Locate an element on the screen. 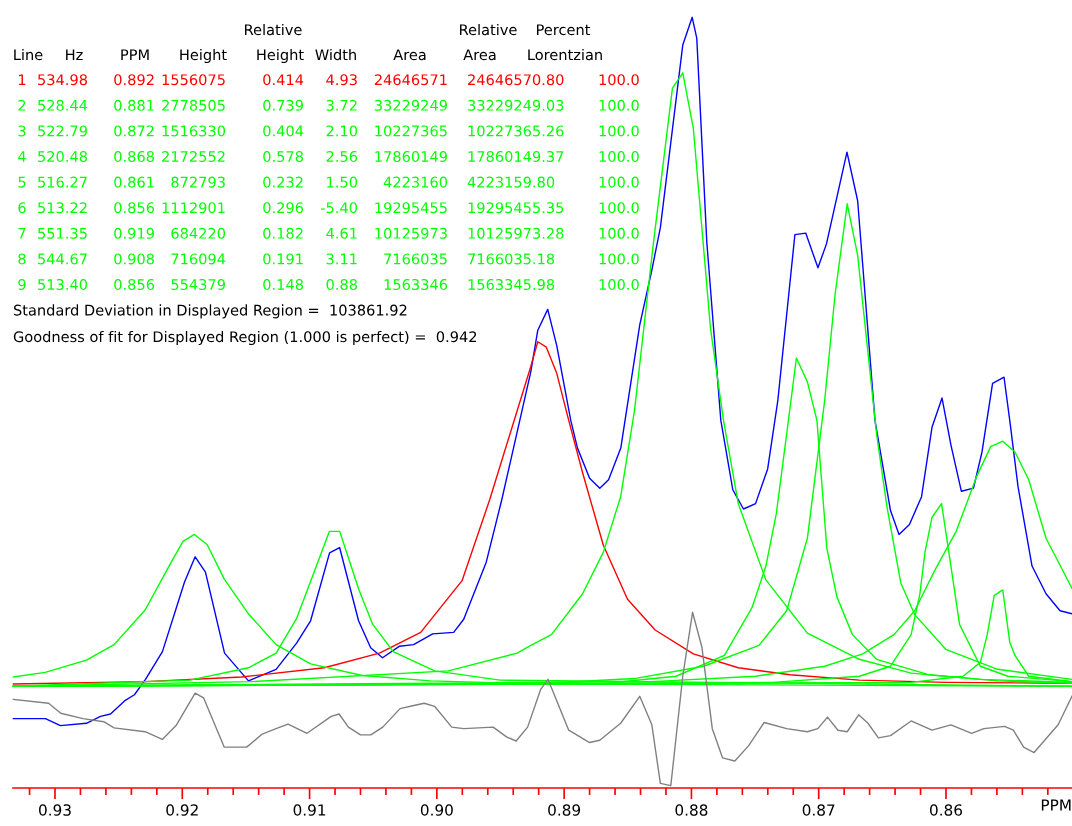 This screenshot has width=1072, height=826. annotation: 1112901 is located at coordinates (193, 208).